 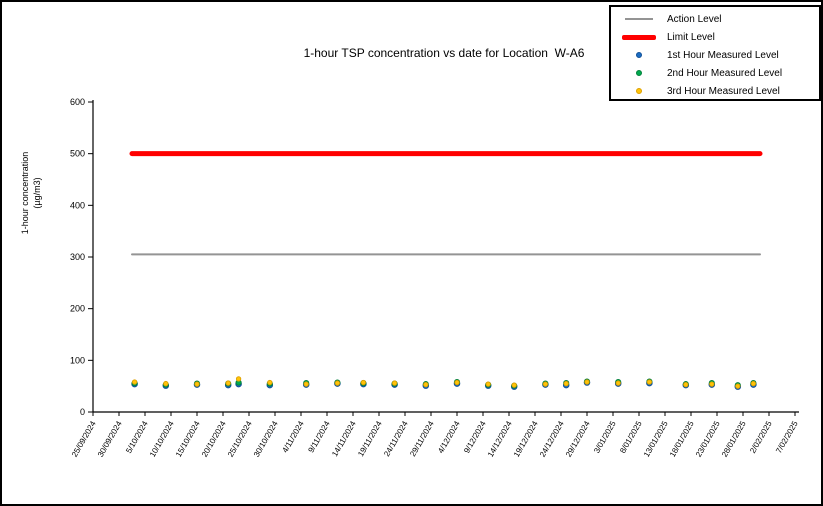 What do you see at coordinates (500, 439) in the screenshot?
I see `x-tick-label: 14/12/2024` at bounding box center [500, 439].